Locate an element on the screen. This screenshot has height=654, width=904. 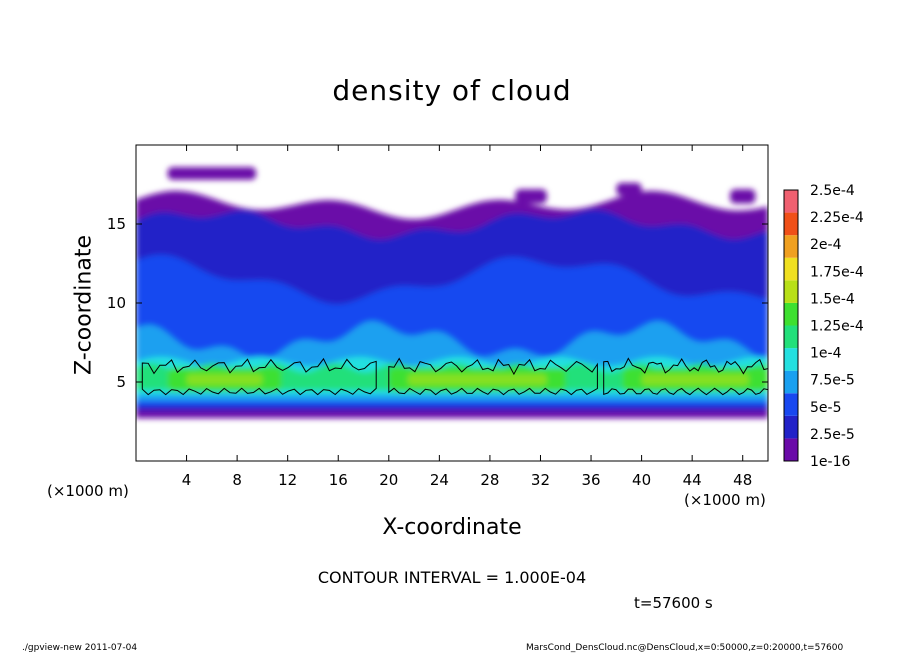
time-label: t=57600 s is located at coordinates (673, 603).